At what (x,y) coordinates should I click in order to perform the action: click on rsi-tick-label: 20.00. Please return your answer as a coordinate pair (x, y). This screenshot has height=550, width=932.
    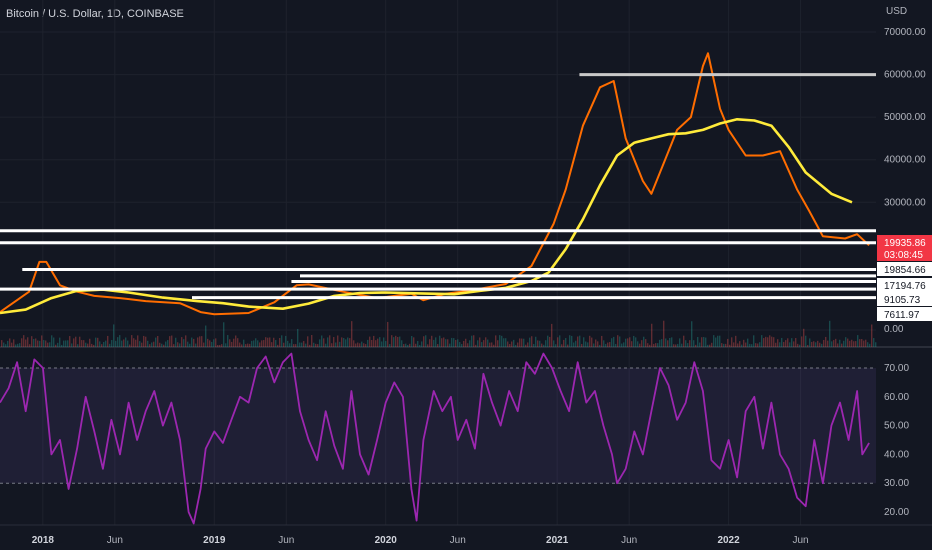
    Looking at the image, I should click on (896, 512).